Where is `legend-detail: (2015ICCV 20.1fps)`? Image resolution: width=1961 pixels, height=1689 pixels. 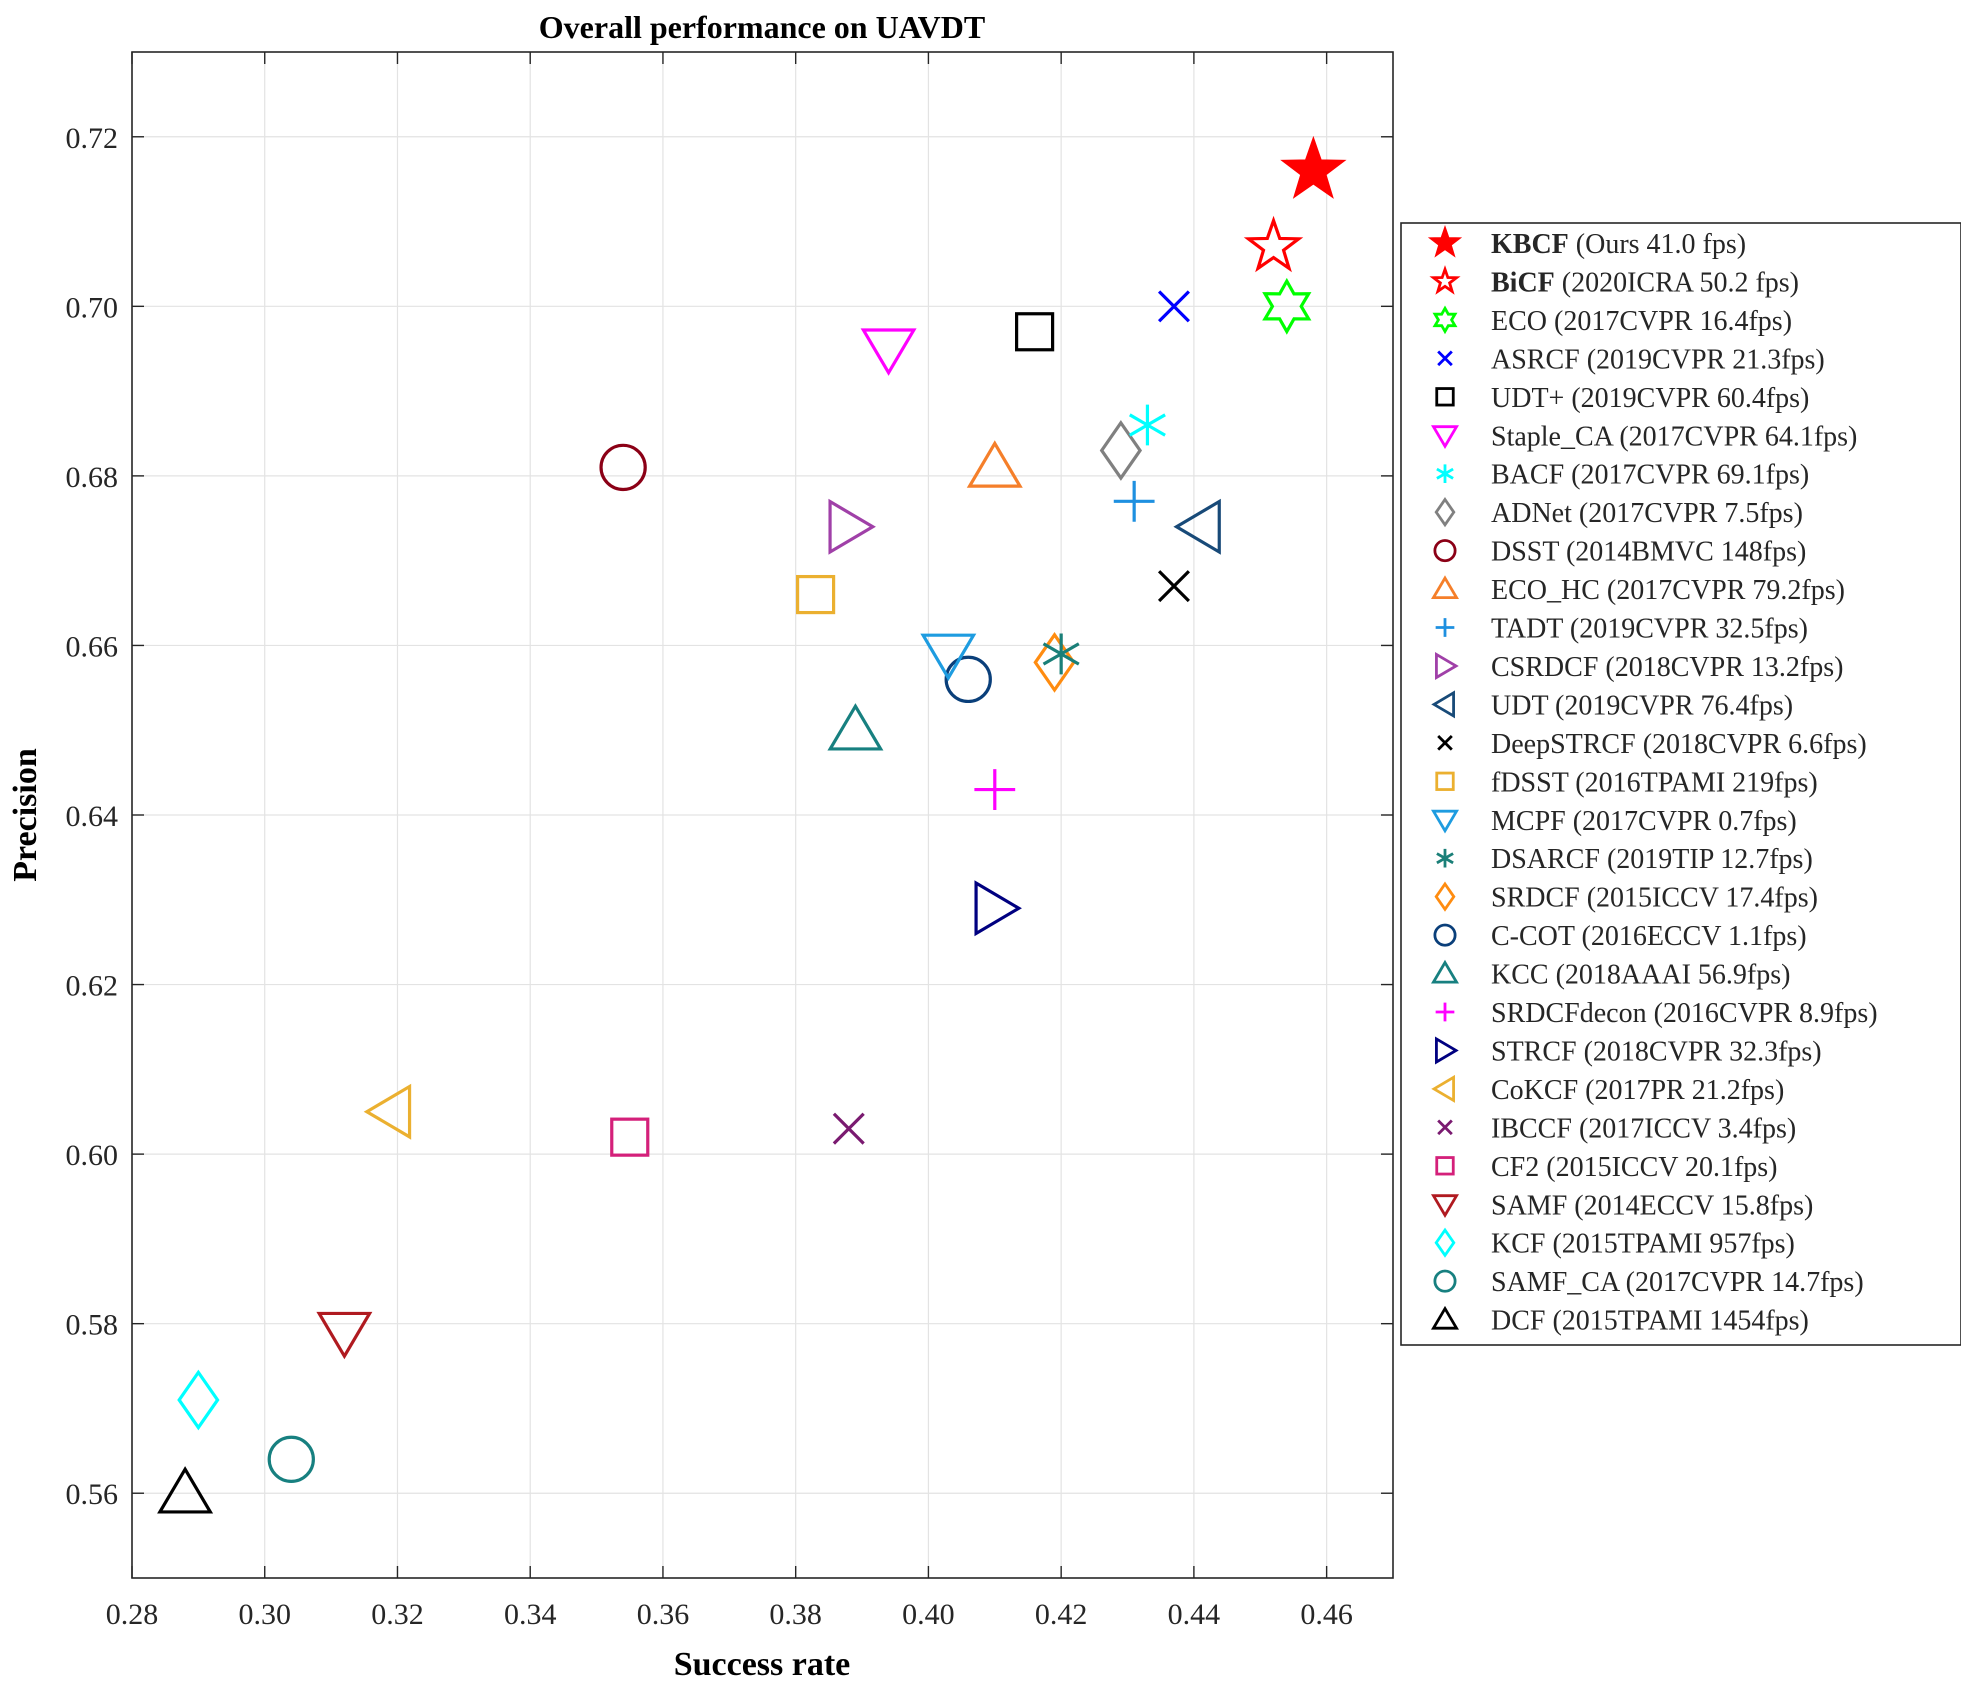 legend-detail: (2015ICCV 20.1fps) is located at coordinates (1658, 1167).